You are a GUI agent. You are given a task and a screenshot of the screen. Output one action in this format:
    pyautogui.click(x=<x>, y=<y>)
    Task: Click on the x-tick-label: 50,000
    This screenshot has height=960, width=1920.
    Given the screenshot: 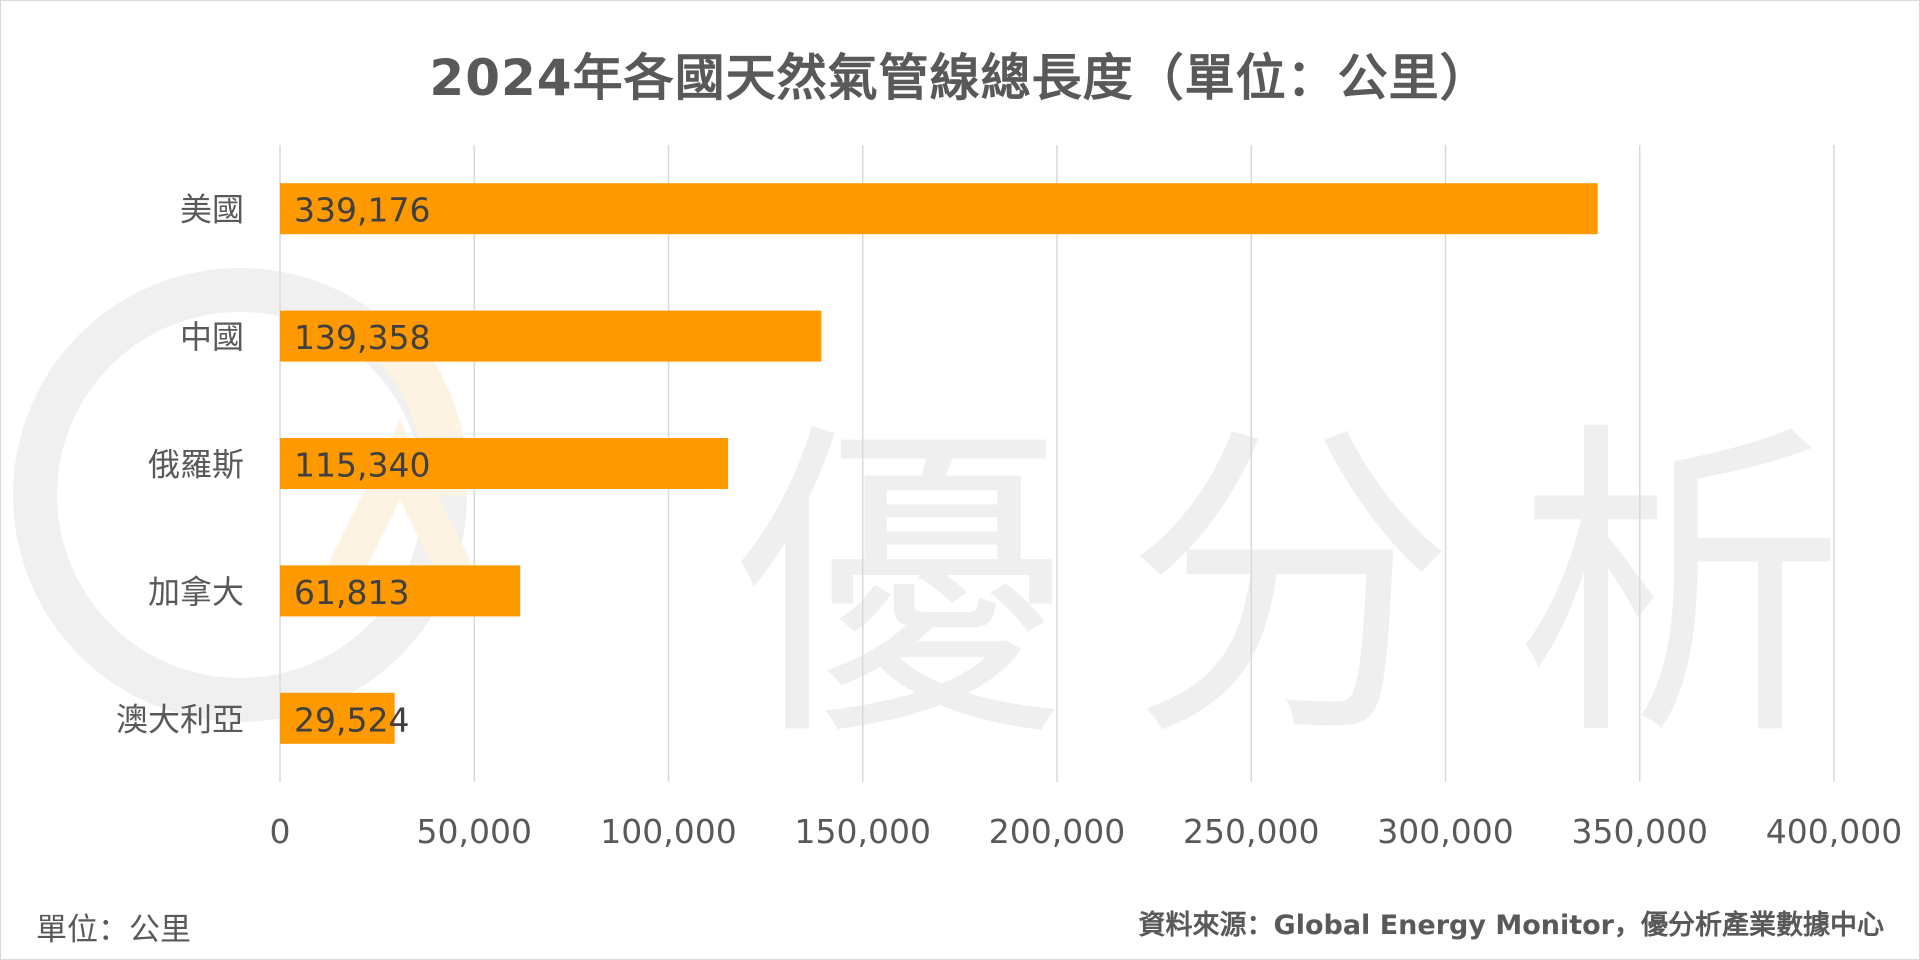 What is the action you would take?
    pyautogui.click(x=474, y=831)
    